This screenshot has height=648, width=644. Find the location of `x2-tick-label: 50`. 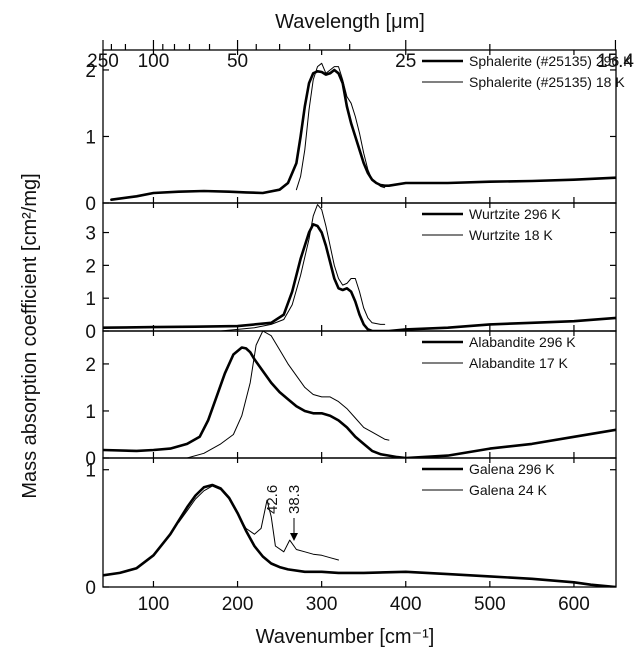

x2-tick-label: 50 is located at coordinates (237, 61).